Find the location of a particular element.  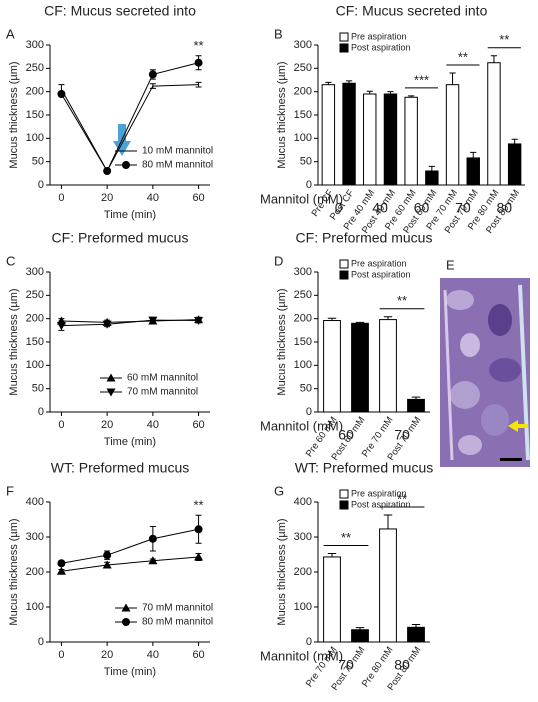

significance-label: *** is located at coordinates (421, 79).